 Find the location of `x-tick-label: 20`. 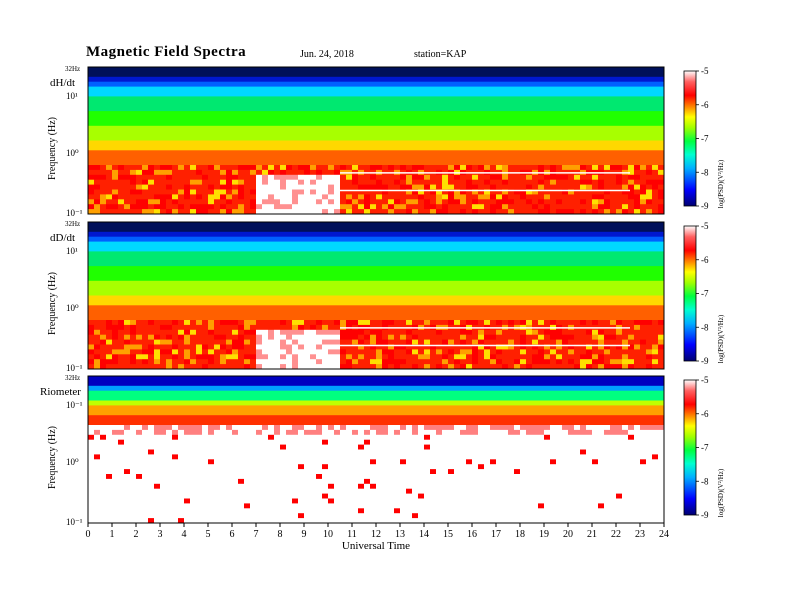

x-tick-label: 20 is located at coordinates (568, 534).